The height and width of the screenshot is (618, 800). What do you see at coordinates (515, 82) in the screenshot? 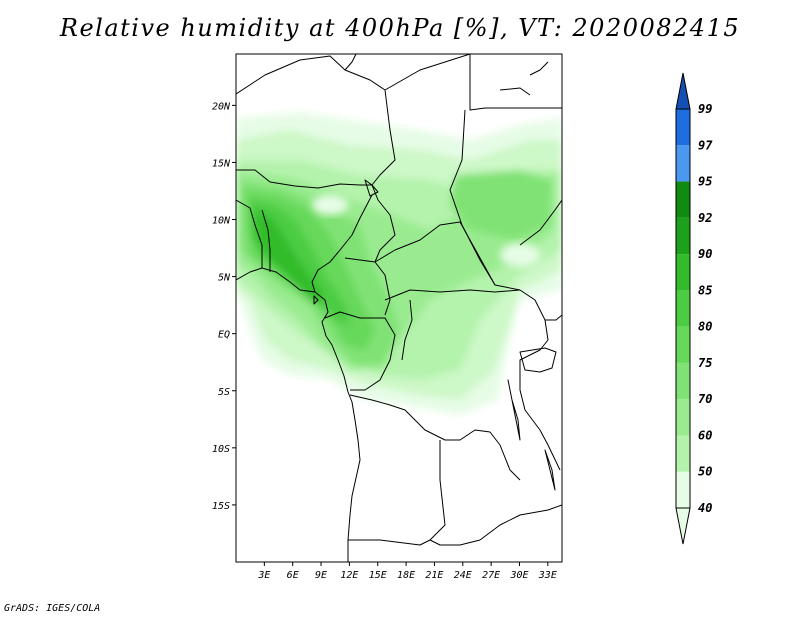
I see `border-egypt-sudan` at bounding box center [515, 82].